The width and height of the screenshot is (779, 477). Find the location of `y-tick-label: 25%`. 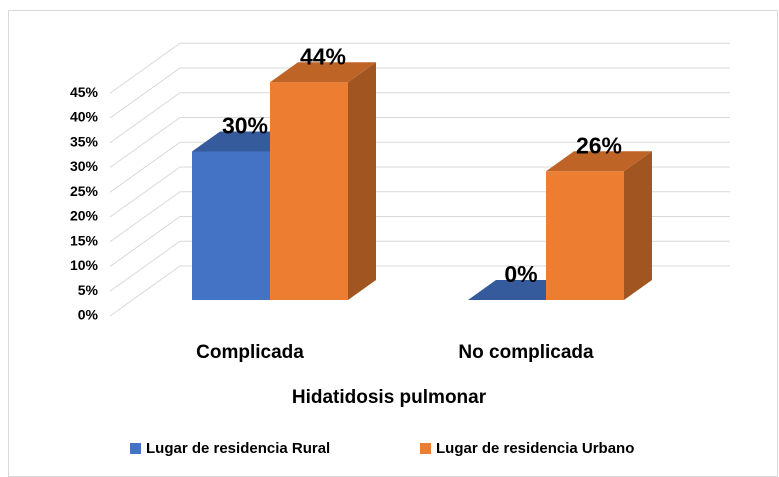

y-tick-label: 25% is located at coordinates (84, 191).